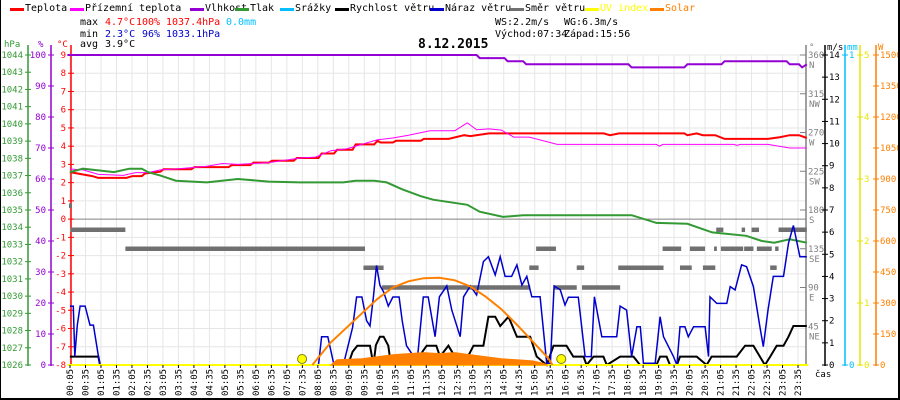 The height and width of the screenshot is (400, 900). I want to click on time-tick-label: 07:35, so click(303, 382).